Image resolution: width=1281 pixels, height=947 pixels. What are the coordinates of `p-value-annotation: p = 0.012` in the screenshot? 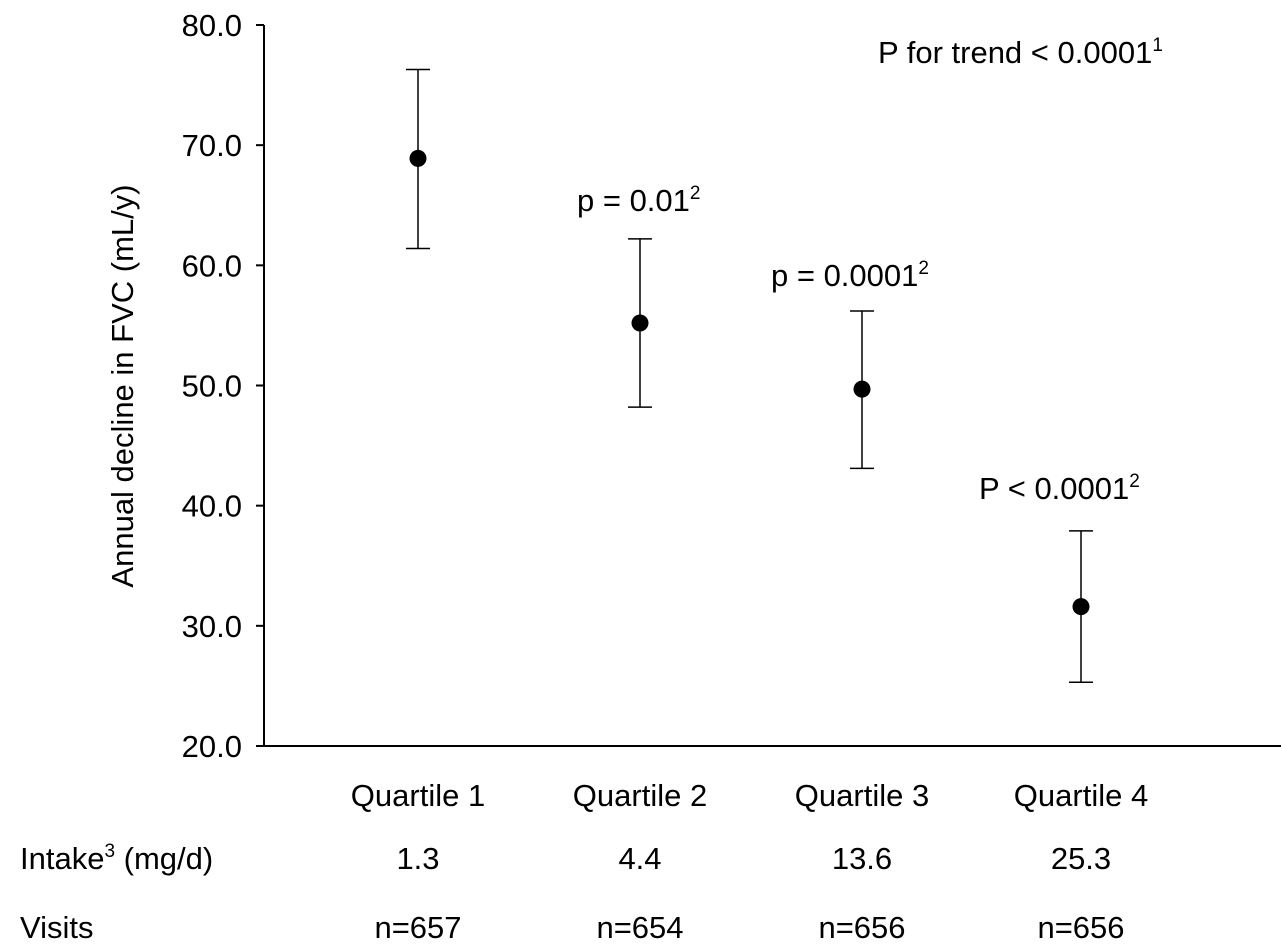 It's located at (638, 200).